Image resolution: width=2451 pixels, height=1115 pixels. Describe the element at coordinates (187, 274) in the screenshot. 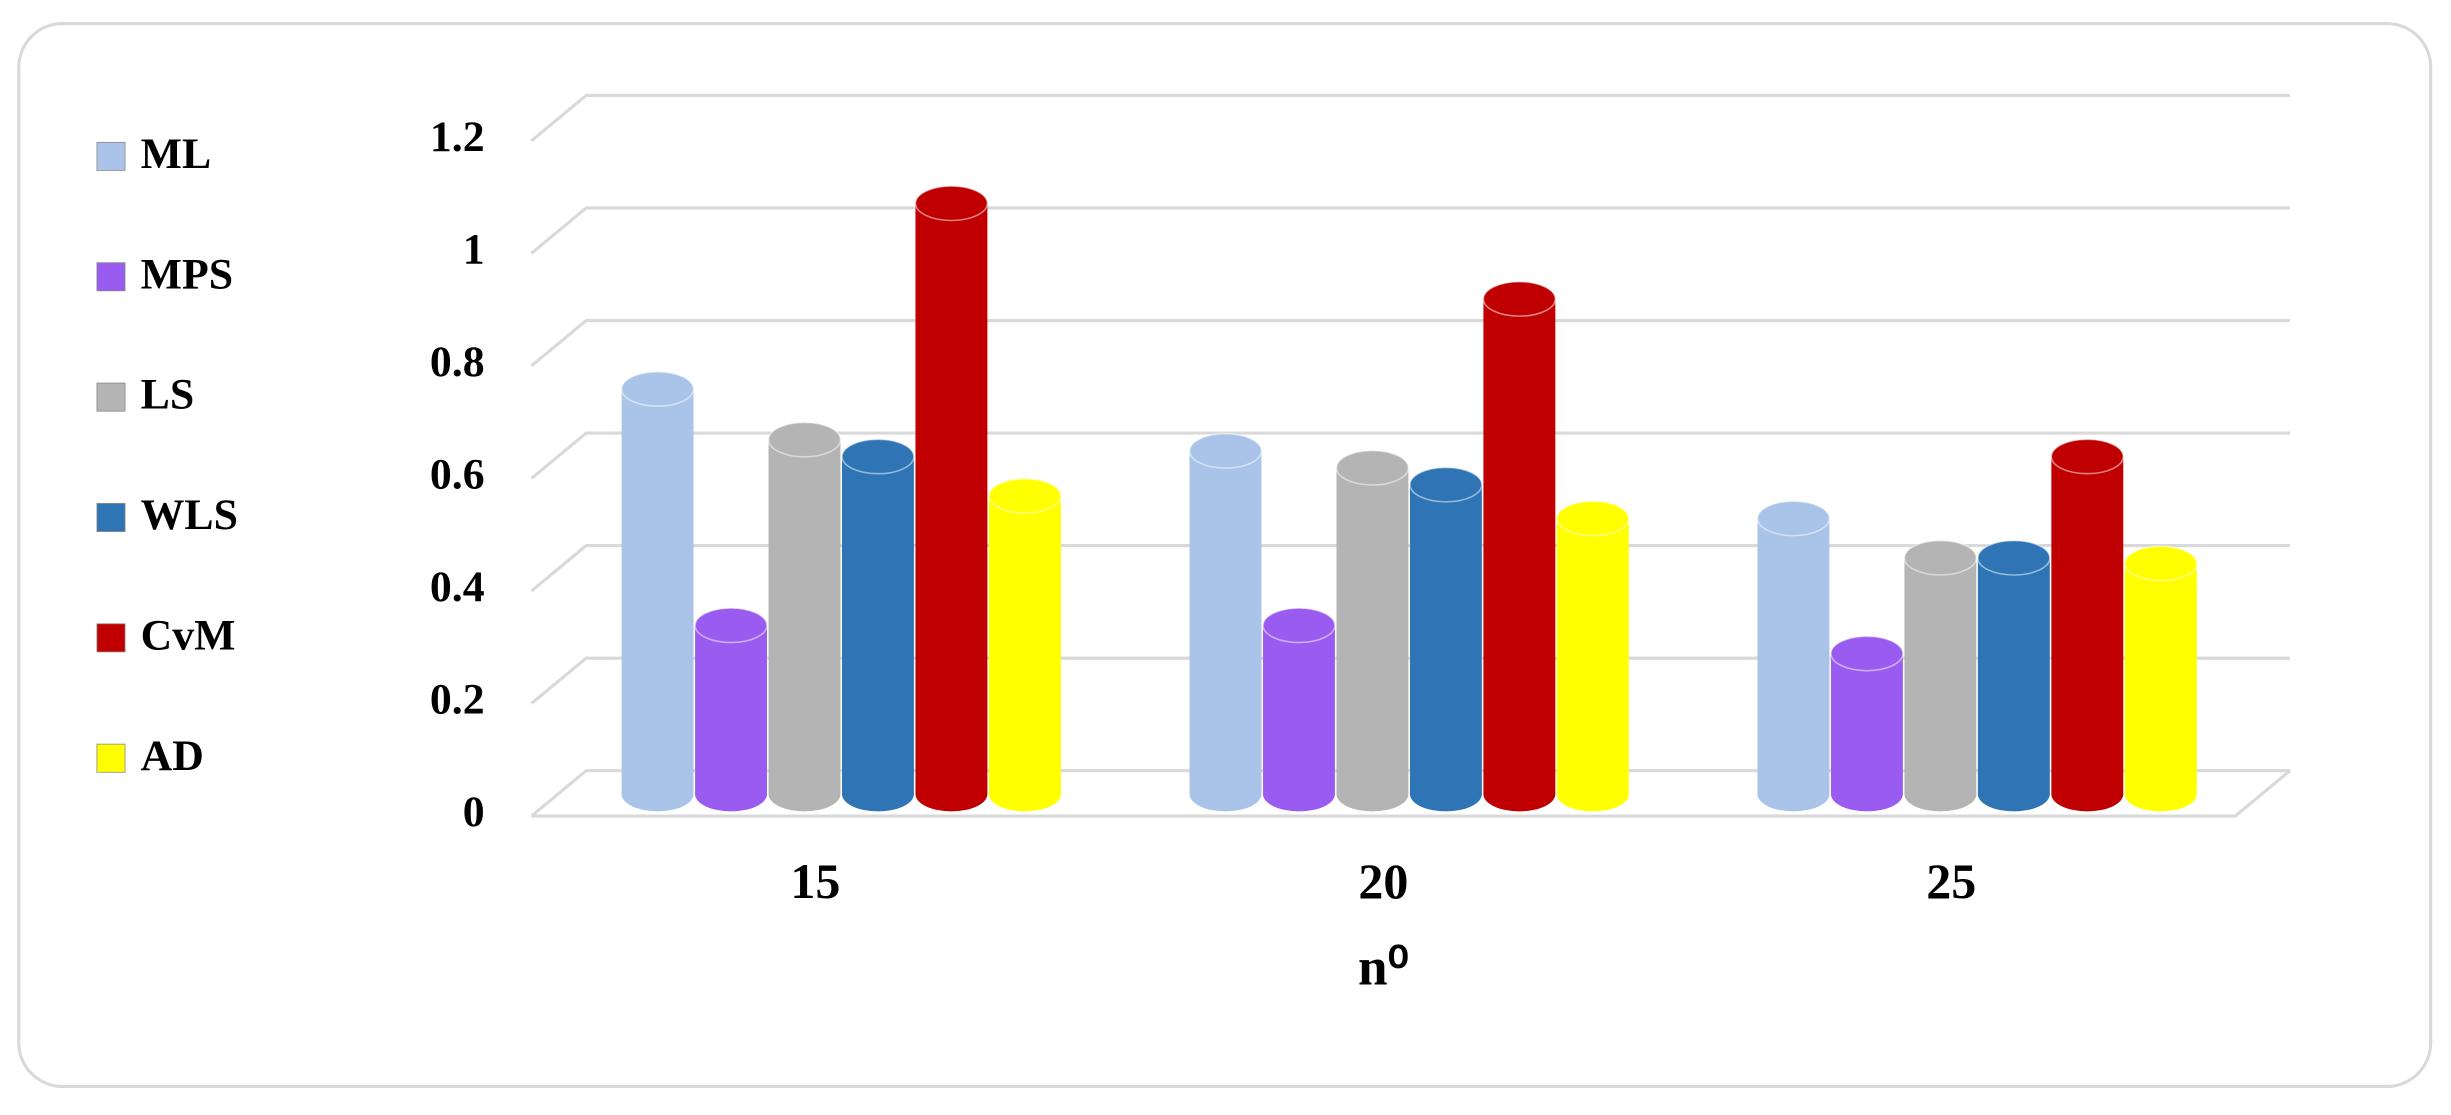

I see `legend-label: MPS` at that location.